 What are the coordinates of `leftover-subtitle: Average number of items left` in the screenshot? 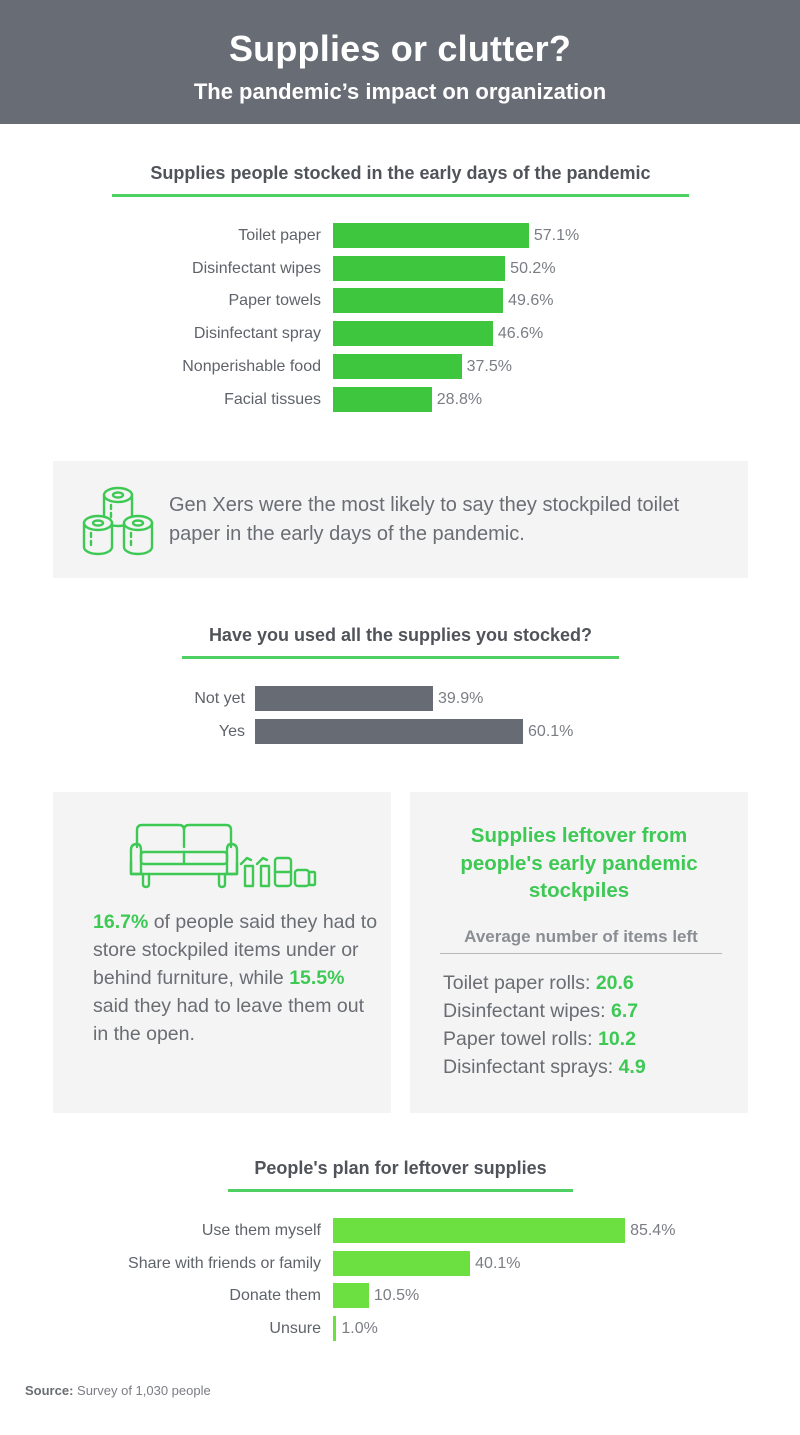 It's located at (581, 940).